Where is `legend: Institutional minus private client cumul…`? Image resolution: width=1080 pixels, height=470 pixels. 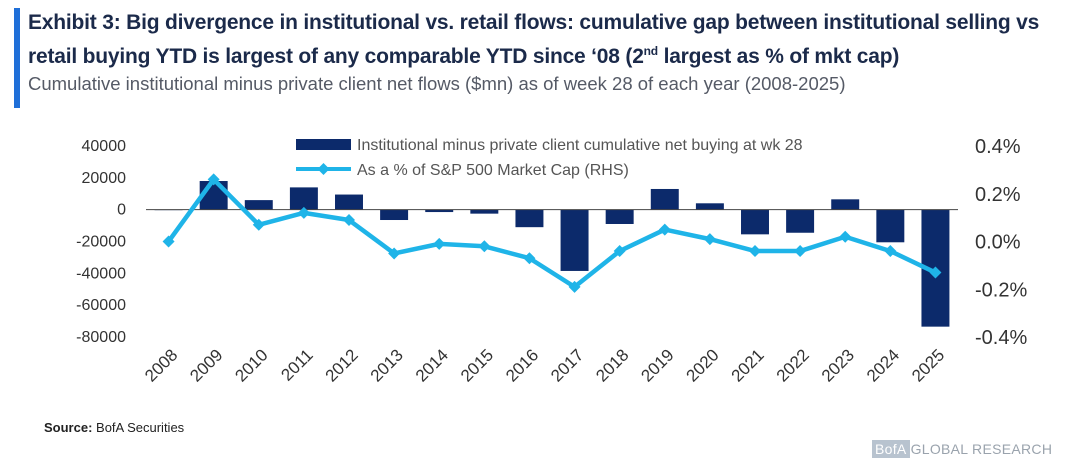 legend: Institutional minus private client cumul… is located at coordinates (549, 158).